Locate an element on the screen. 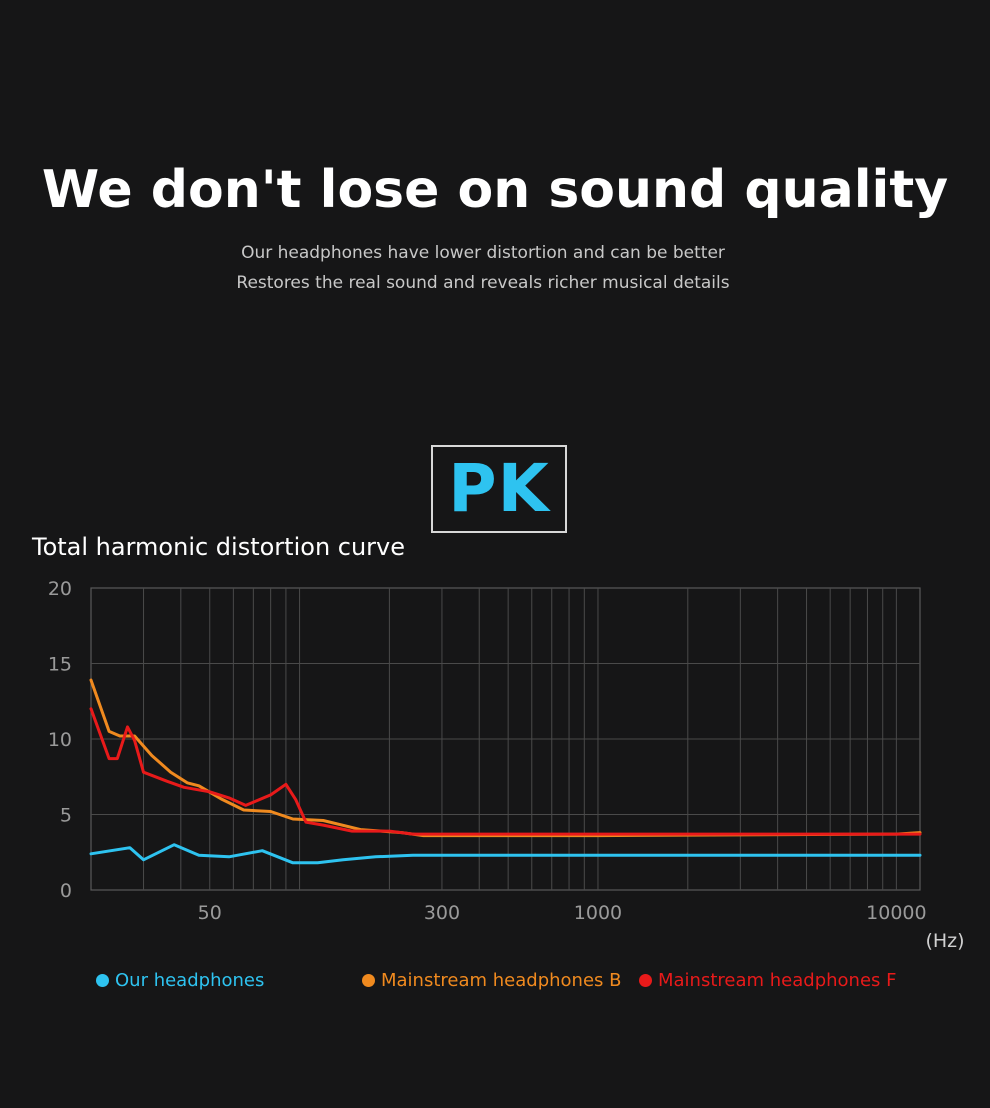 The height and width of the screenshot is (1108, 990). legend-dot-our-headphones is located at coordinates (102, 980).